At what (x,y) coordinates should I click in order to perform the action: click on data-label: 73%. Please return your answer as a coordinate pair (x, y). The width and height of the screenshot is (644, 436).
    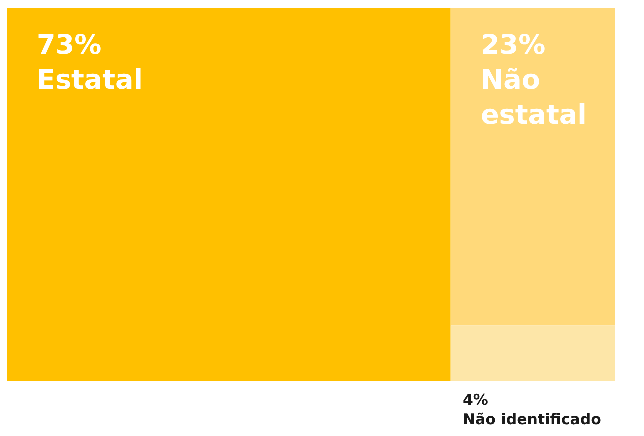
    Looking at the image, I should click on (69, 45).